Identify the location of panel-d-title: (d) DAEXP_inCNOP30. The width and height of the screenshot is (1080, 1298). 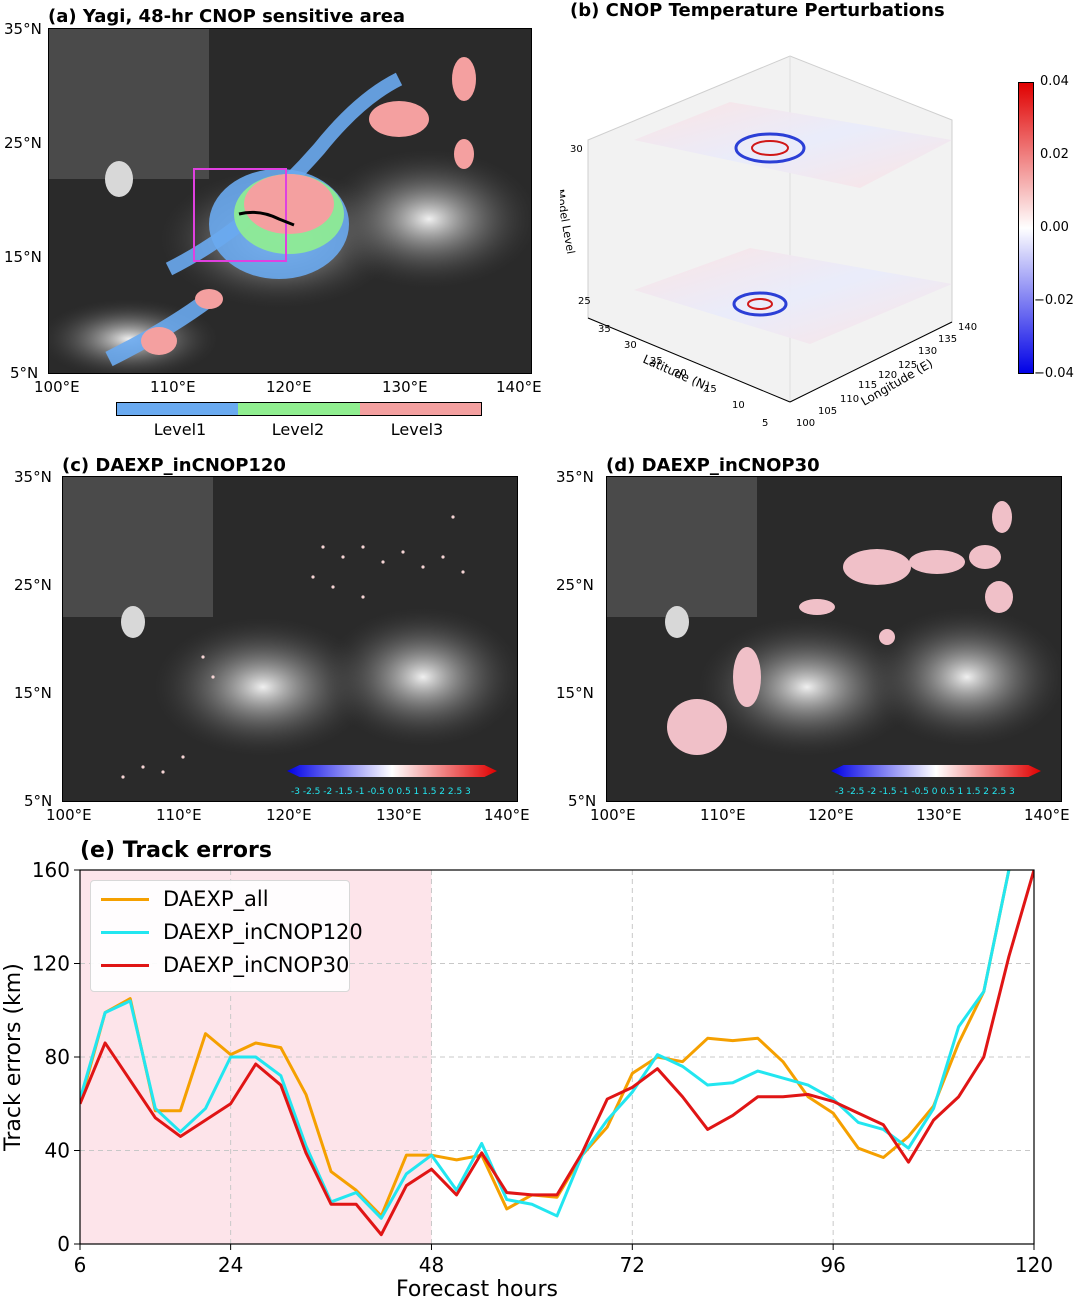
(713, 465).